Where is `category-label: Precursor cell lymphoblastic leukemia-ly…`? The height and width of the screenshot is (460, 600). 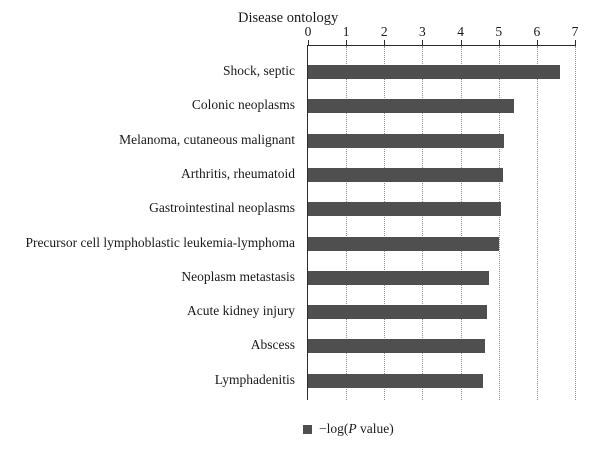
category-label: Precursor cell lymphoblastic leukemia-ly… is located at coordinates (160, 242).